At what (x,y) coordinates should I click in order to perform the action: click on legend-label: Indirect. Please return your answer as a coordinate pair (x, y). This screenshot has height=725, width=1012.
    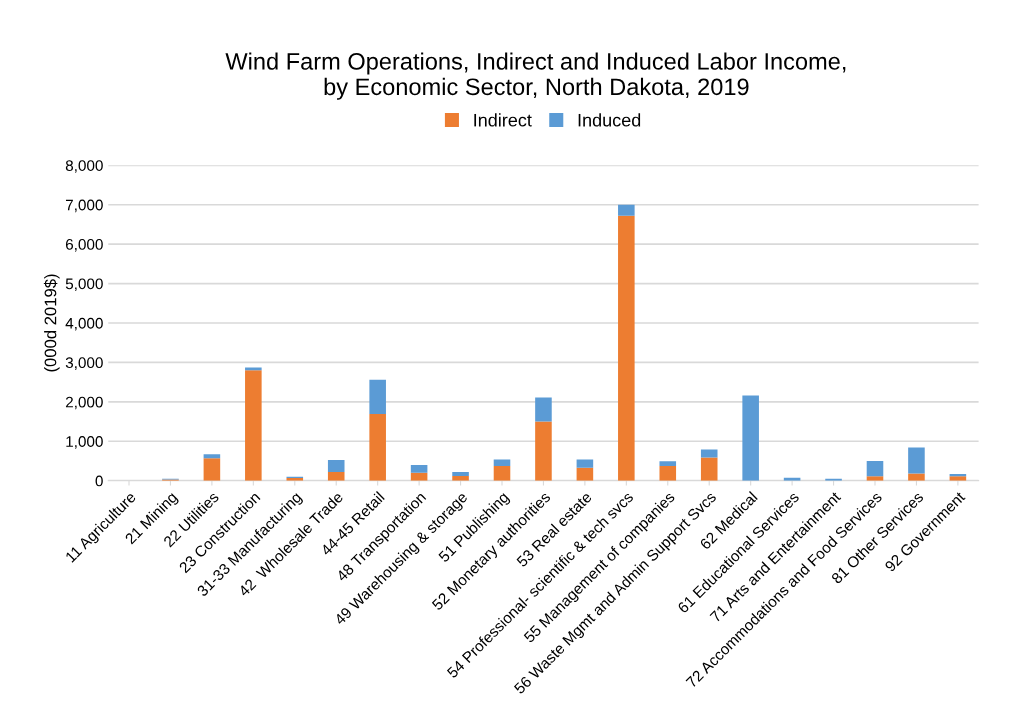
    Looking at the image, I should click on (503, 120).